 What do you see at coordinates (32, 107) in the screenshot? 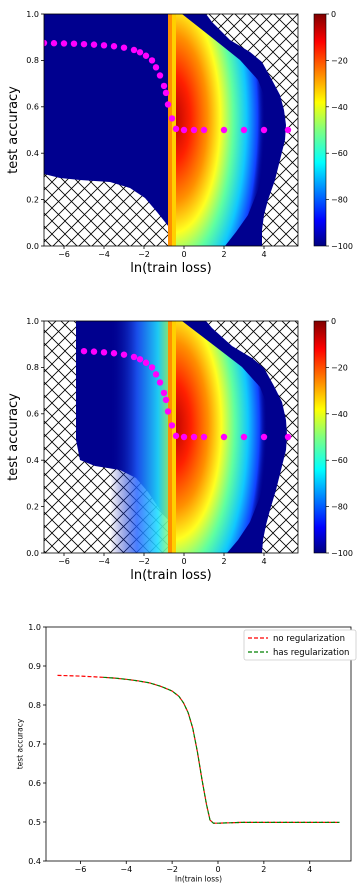
I see `y-tick-label: 0.6` at bounding box center [32, 107].